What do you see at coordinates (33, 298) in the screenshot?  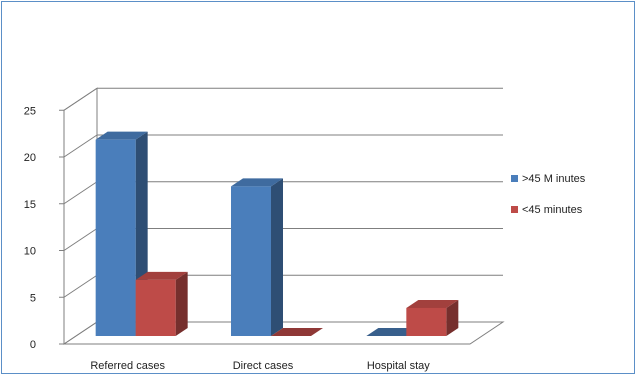 I see `y-tick-label: 5` at bounding box center [33, 298].